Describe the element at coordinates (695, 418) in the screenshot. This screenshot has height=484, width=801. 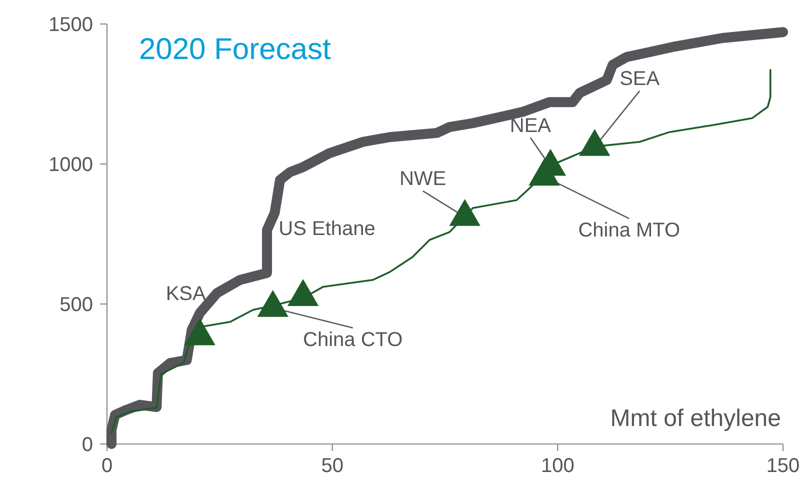
I see `x-axis-title: Mmt of ethylene` at that location.